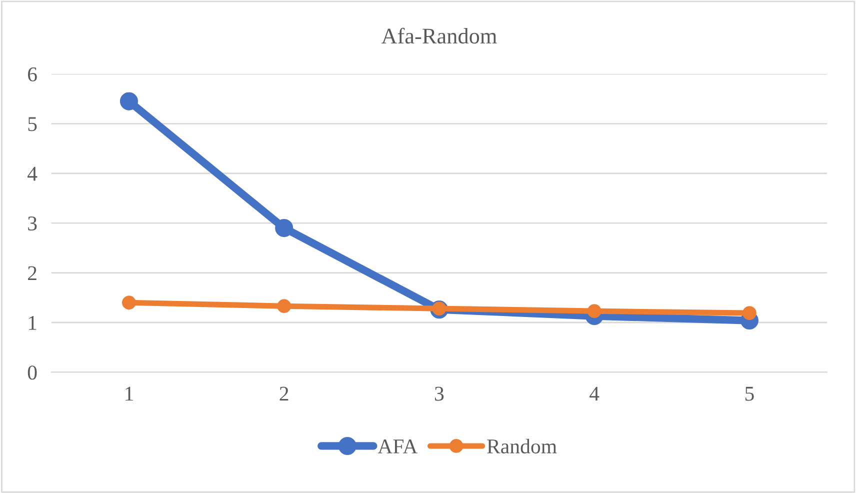 The width and height of the screenshot is (857, 493). I want to click on x-tick-label: 4, so click(595, 393).